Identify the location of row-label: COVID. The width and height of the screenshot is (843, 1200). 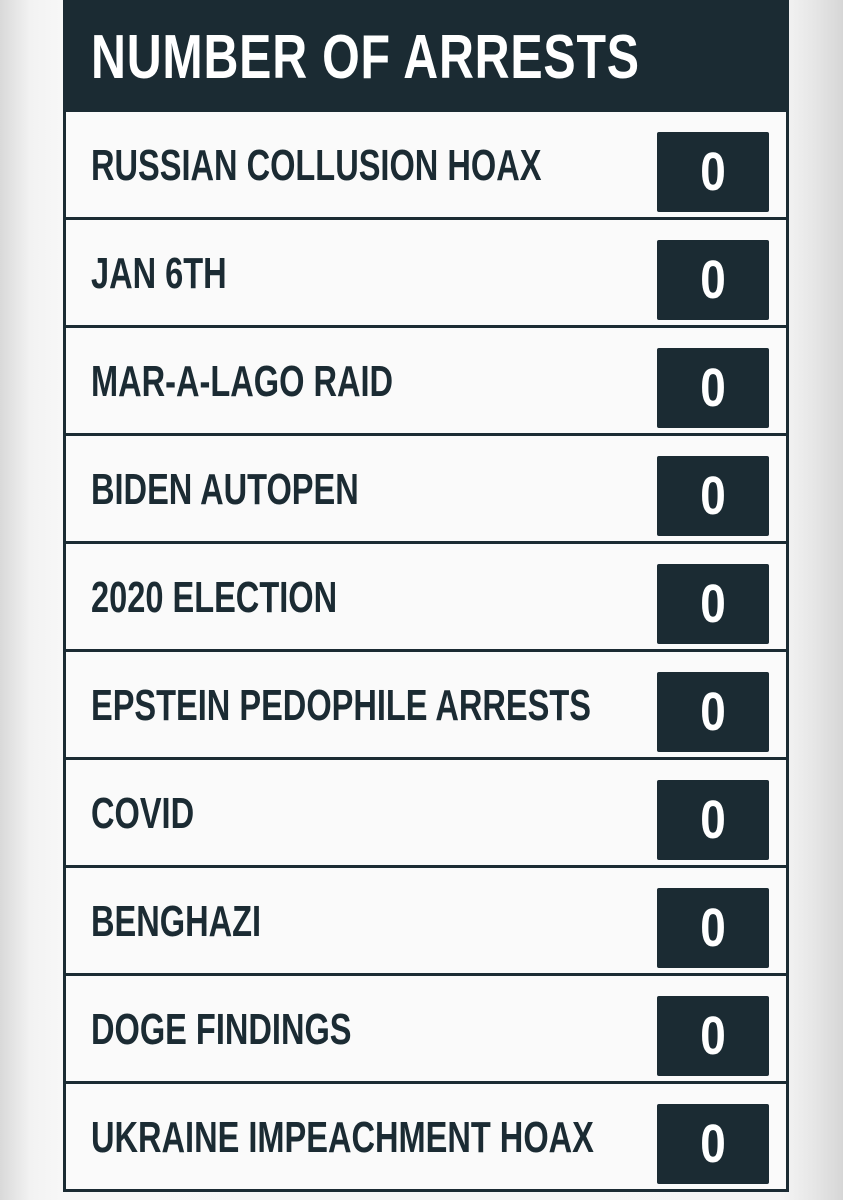
(143, 813).